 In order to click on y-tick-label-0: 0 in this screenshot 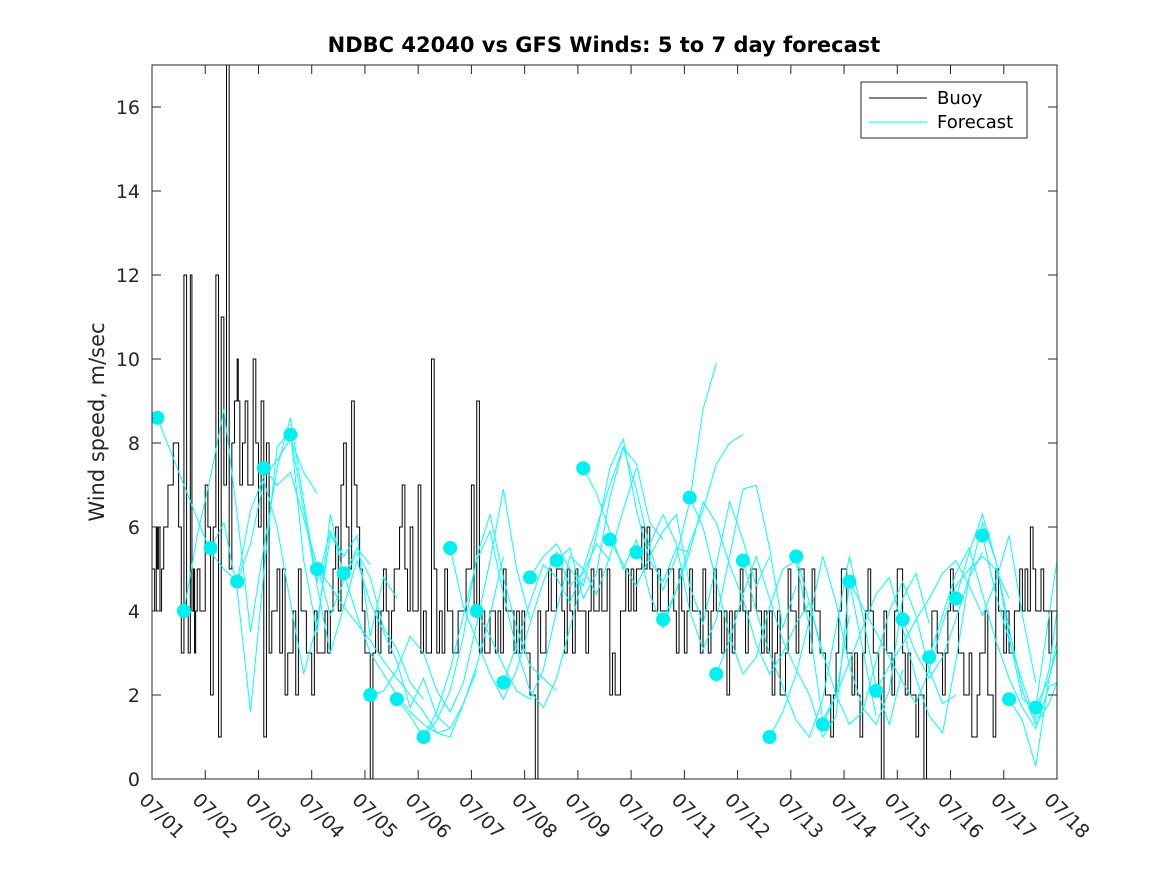, I will do `click(134, 780)`.